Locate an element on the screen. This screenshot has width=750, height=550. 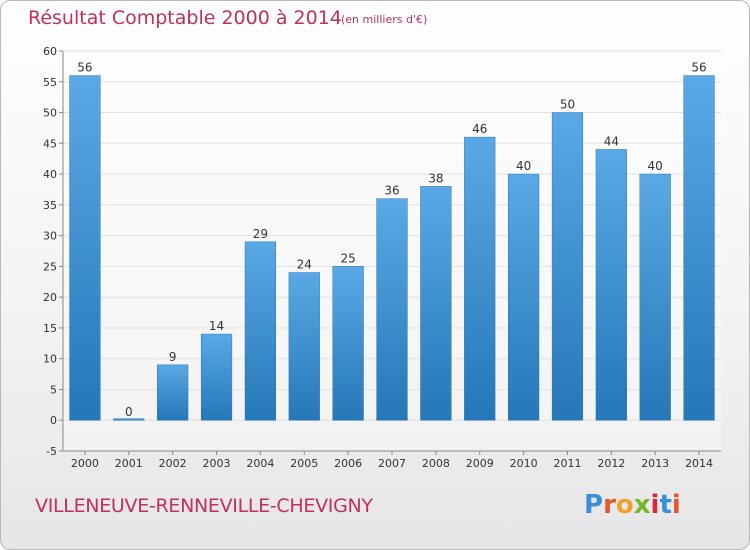
data-label: 46 is located at coordinates (479, 129).